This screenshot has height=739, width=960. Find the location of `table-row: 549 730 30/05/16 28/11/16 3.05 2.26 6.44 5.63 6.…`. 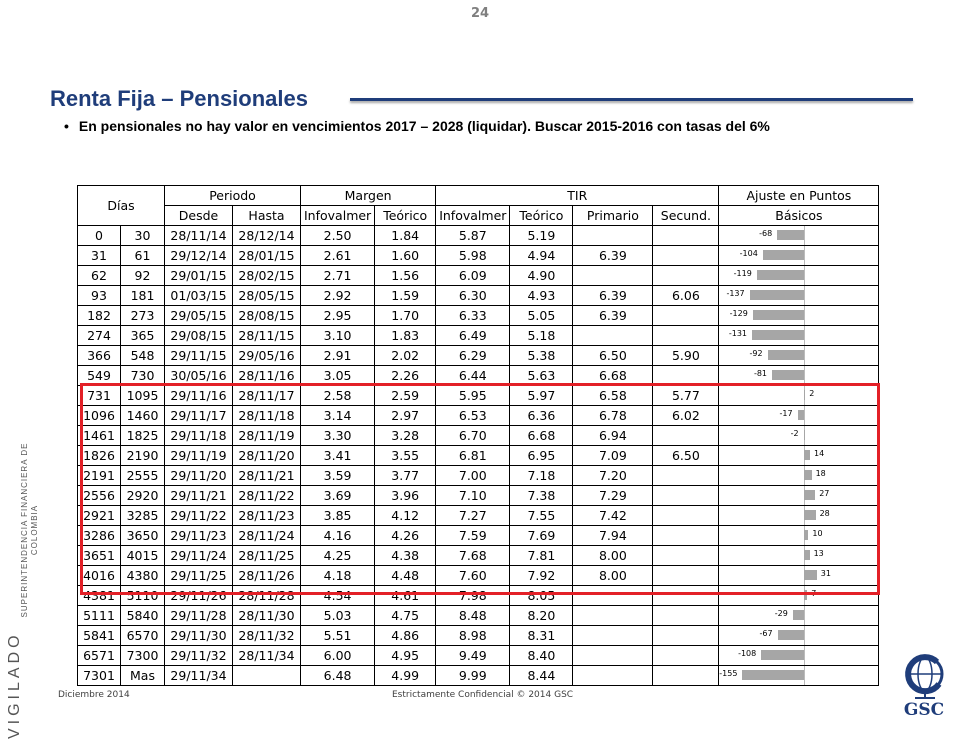

table-row: 549 730 30/05/16 28/11/16 3.05 2.26 6.44 5.63 6.… is located at coordinates (478, 375).